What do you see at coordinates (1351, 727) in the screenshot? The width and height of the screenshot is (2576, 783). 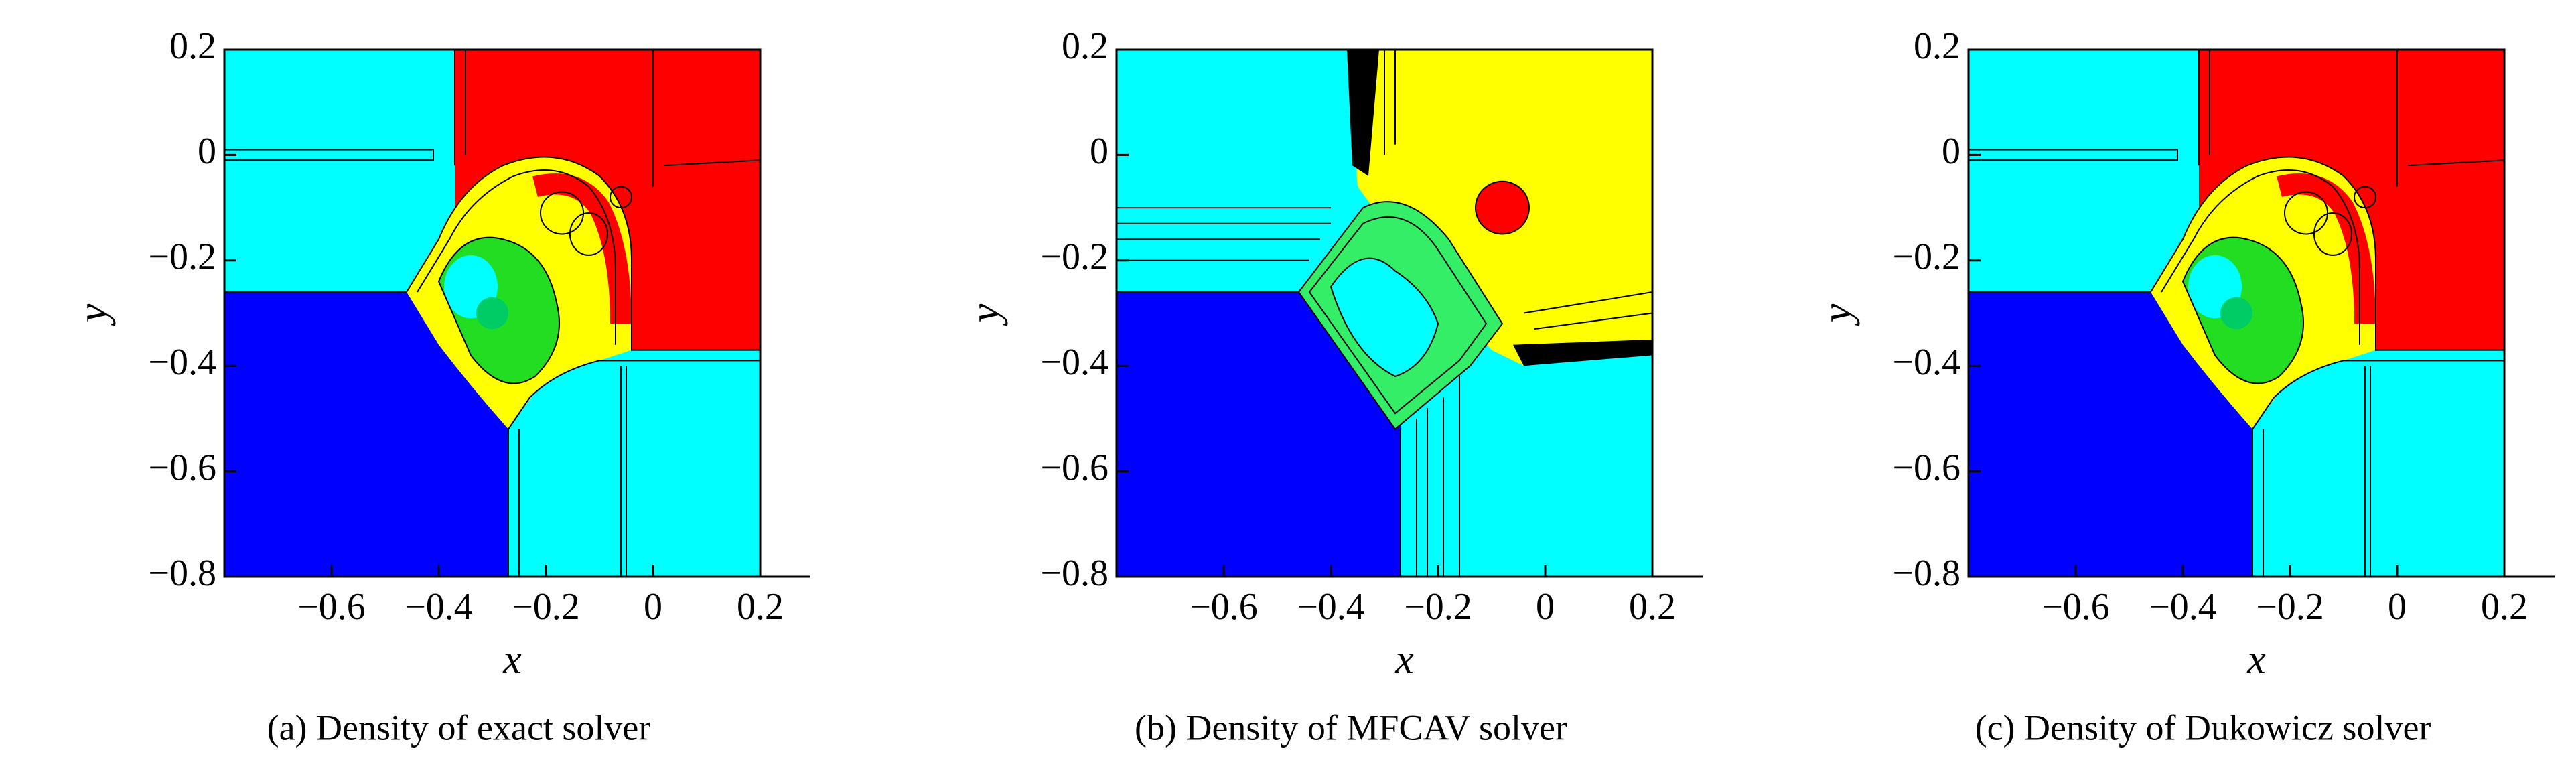 I see `caption: (b) Density of MFCAV solver` at bounding box center [1351, 727].